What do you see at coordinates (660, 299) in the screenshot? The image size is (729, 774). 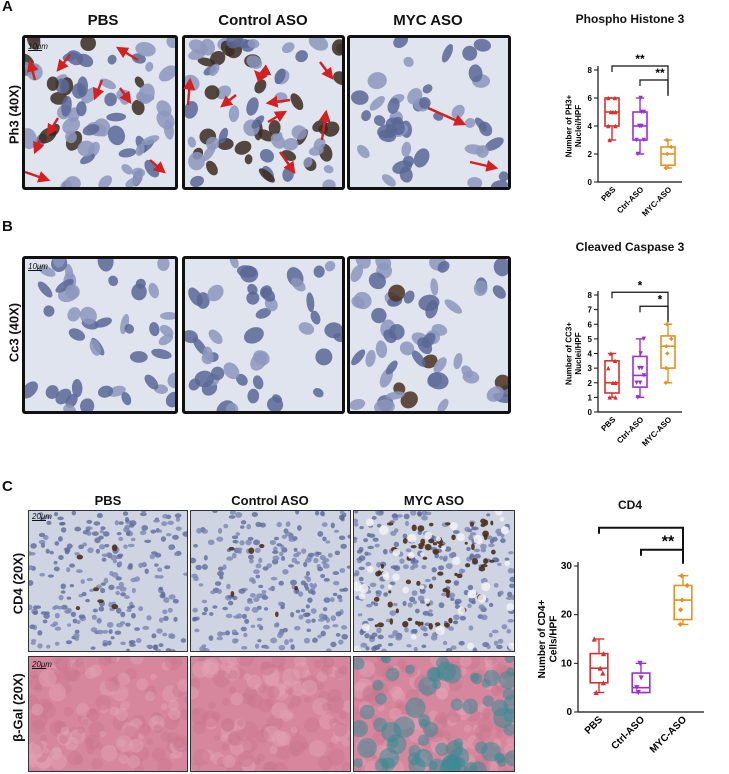 I see `significance-label: *` at bounding box center [660, 299].